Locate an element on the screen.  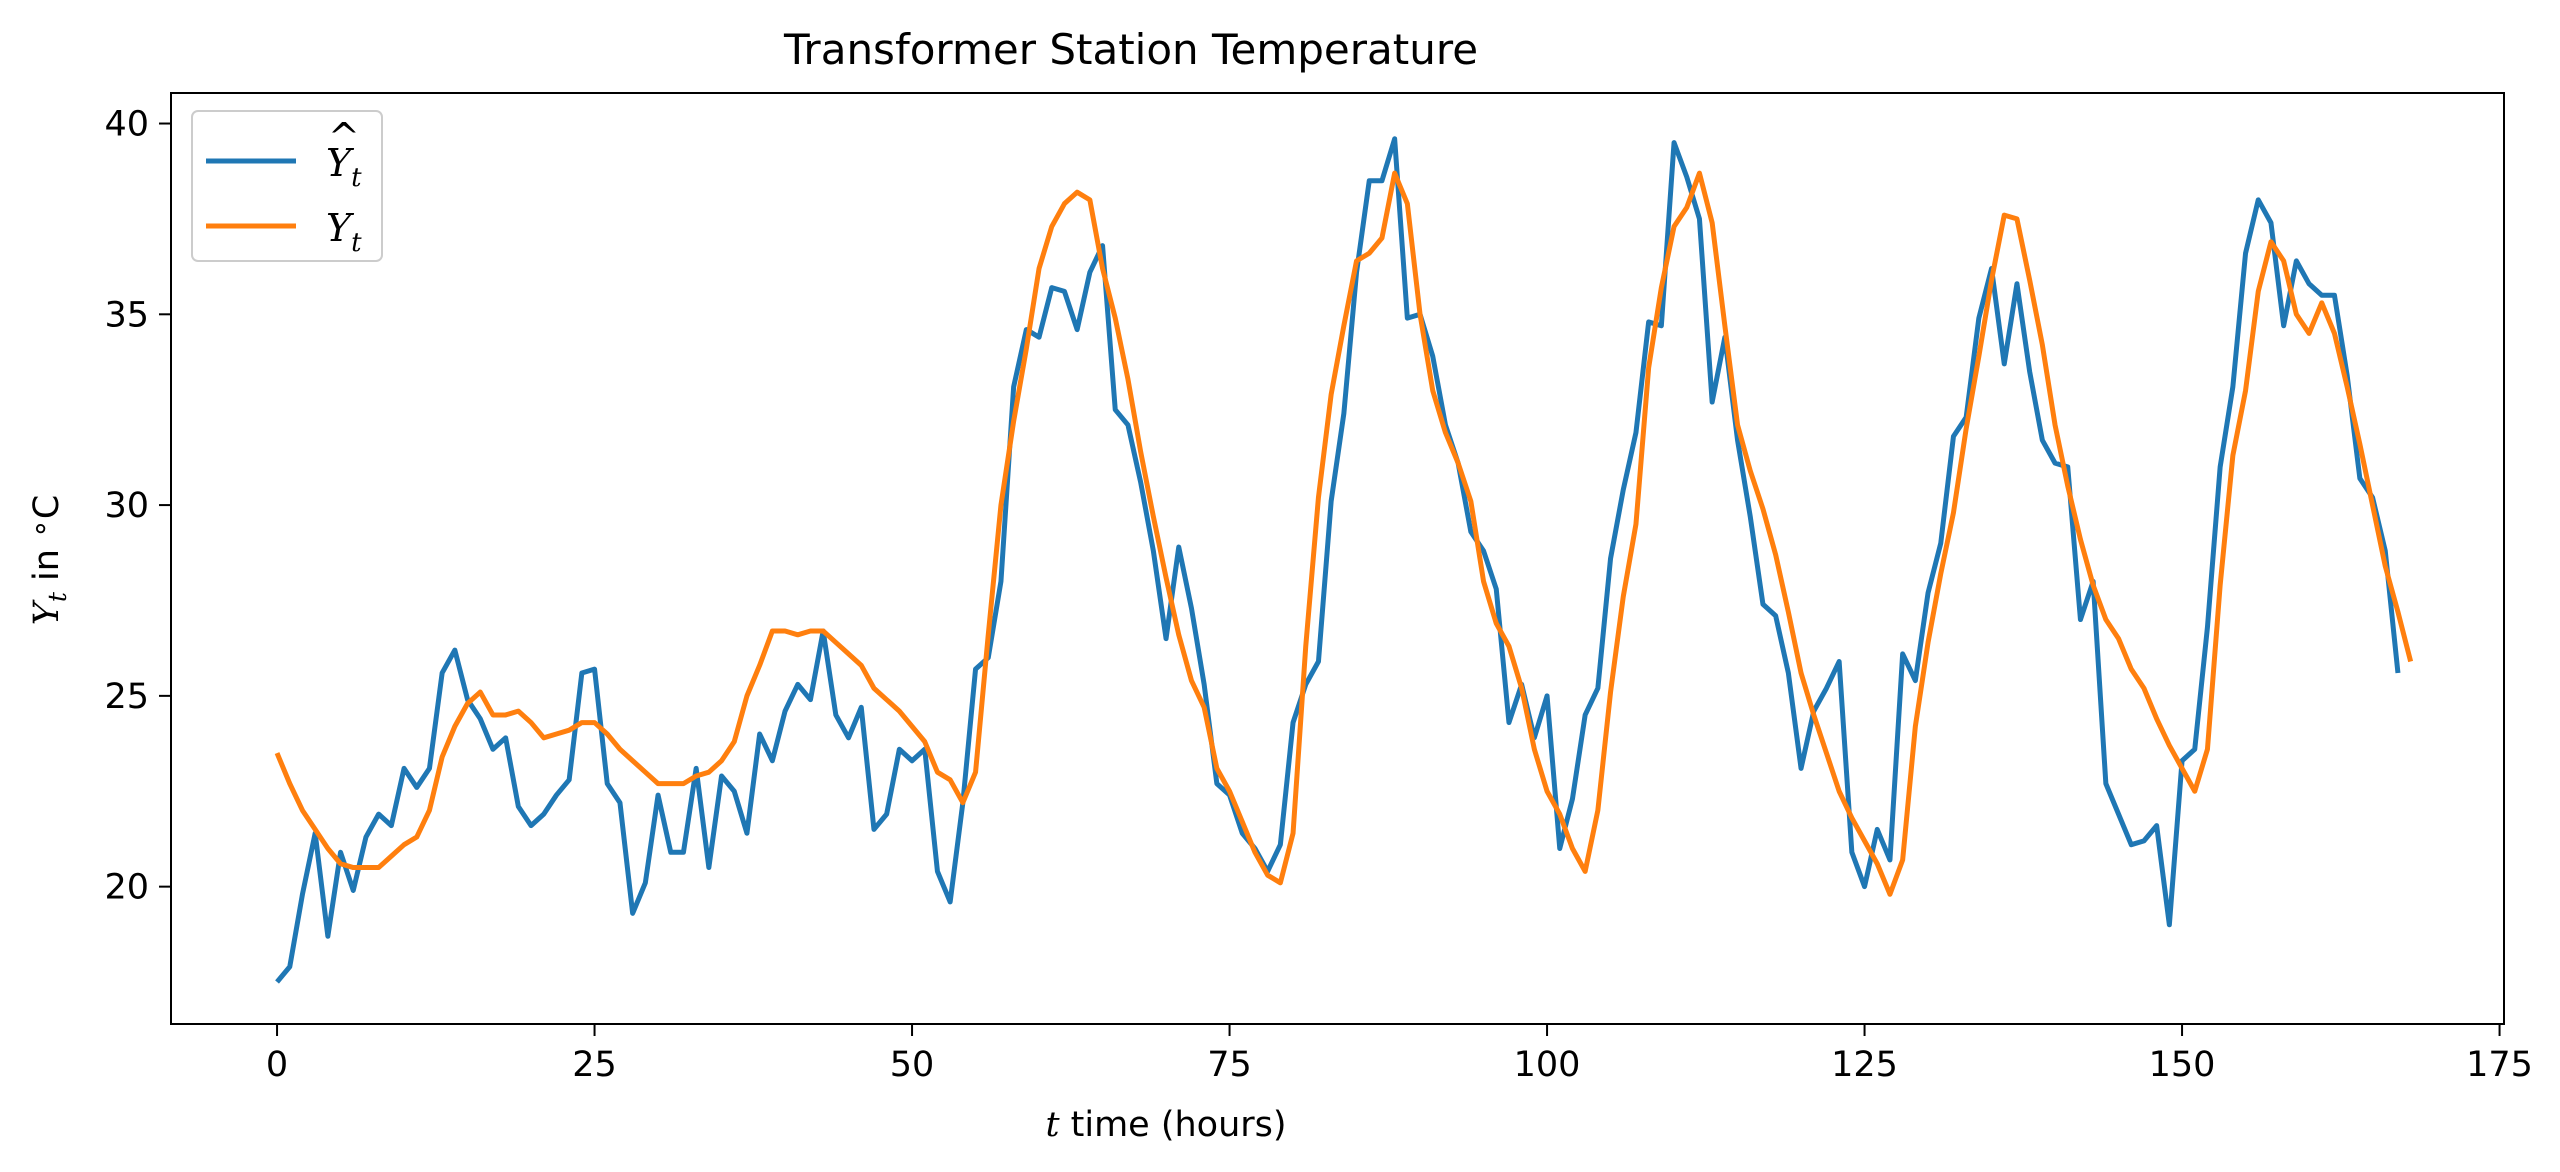
y-axis-label: Yt in ∘C is located at coordinates (47, 560).